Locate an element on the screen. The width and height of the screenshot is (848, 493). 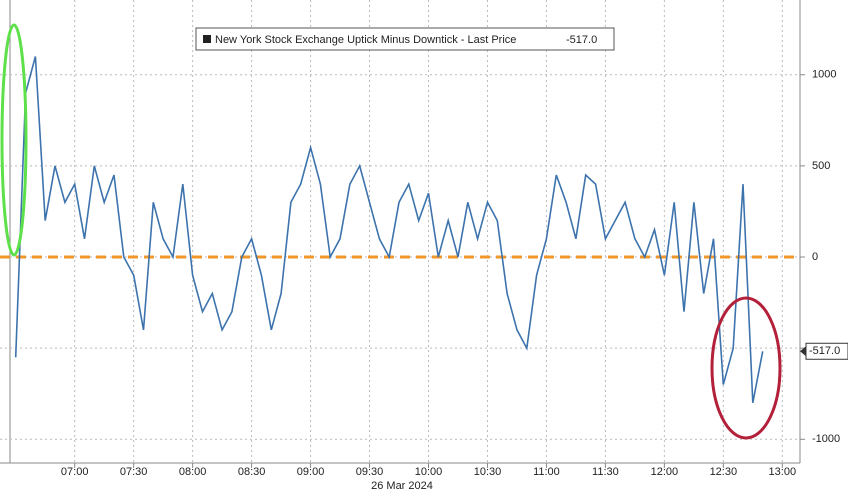
y-tick-label: -1000 is located at coordinates (826, 439).